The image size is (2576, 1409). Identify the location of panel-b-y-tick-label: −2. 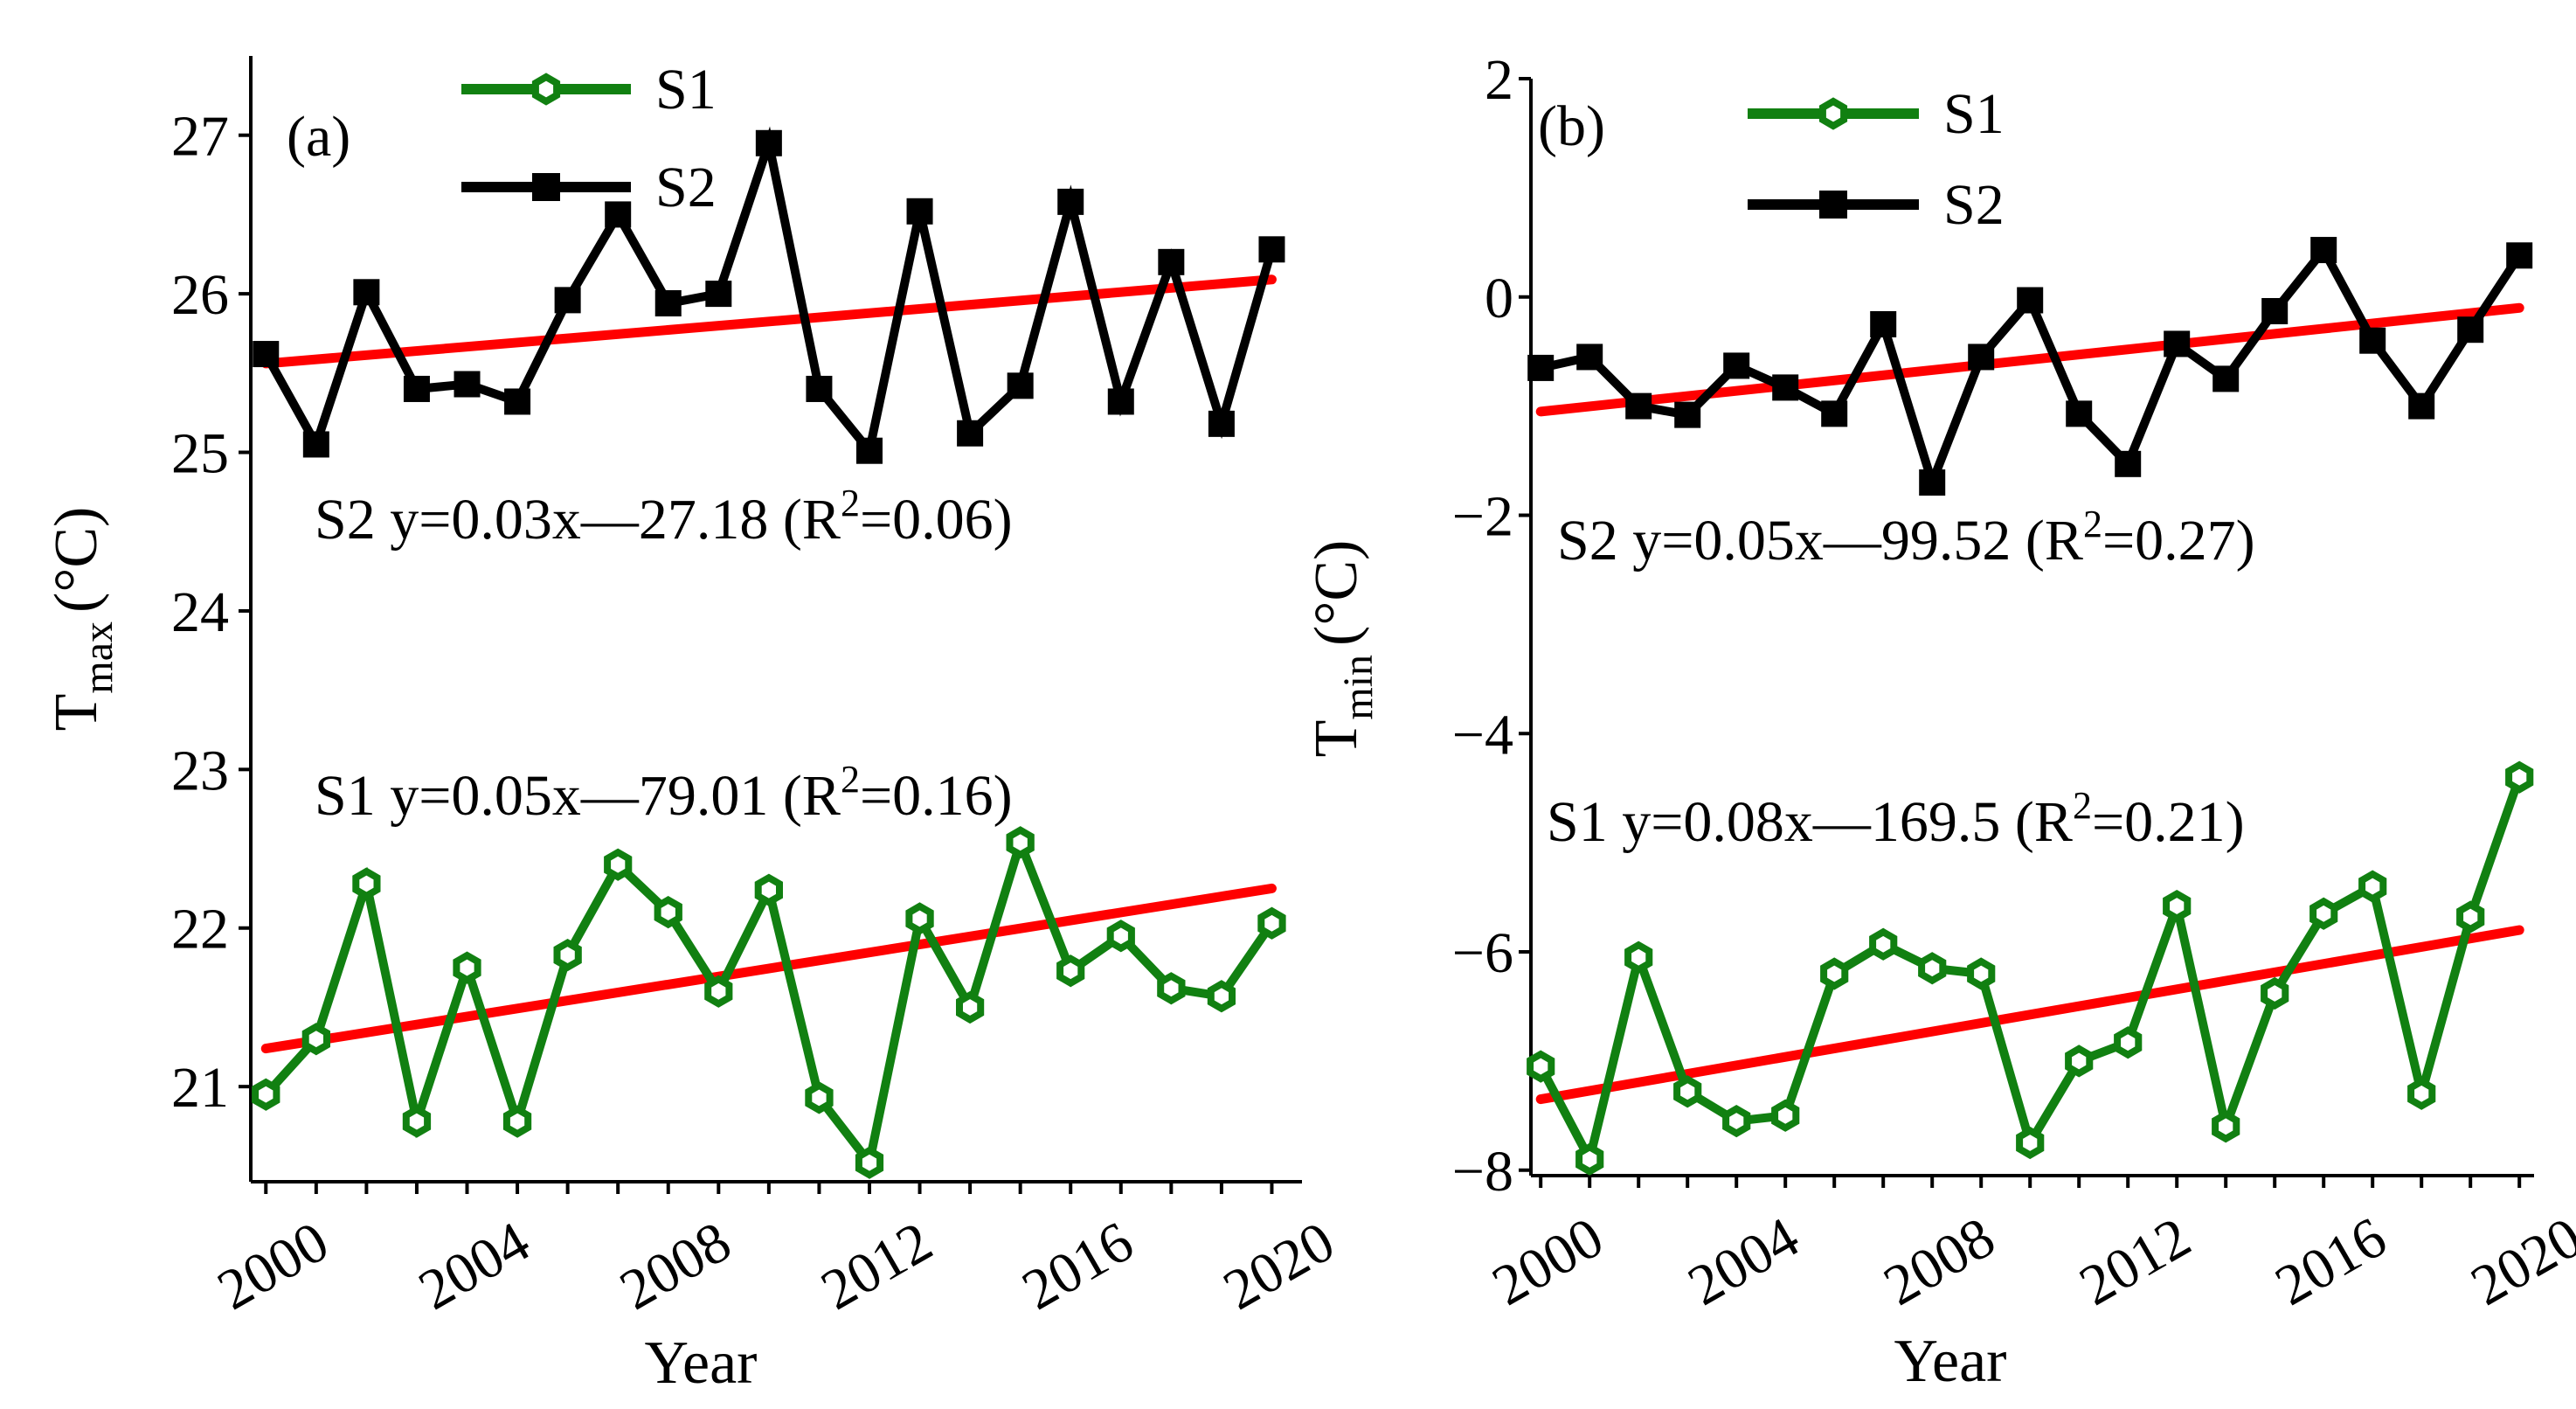
(1482, 517).